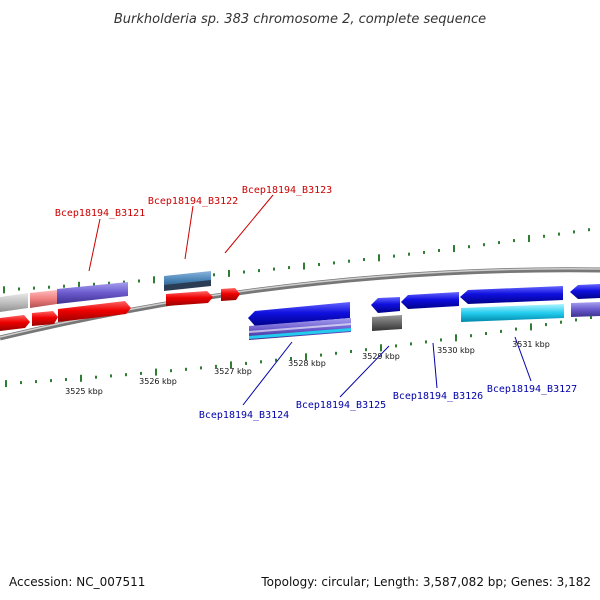  I want to click on gene-forward-pink, so click(43, 299).